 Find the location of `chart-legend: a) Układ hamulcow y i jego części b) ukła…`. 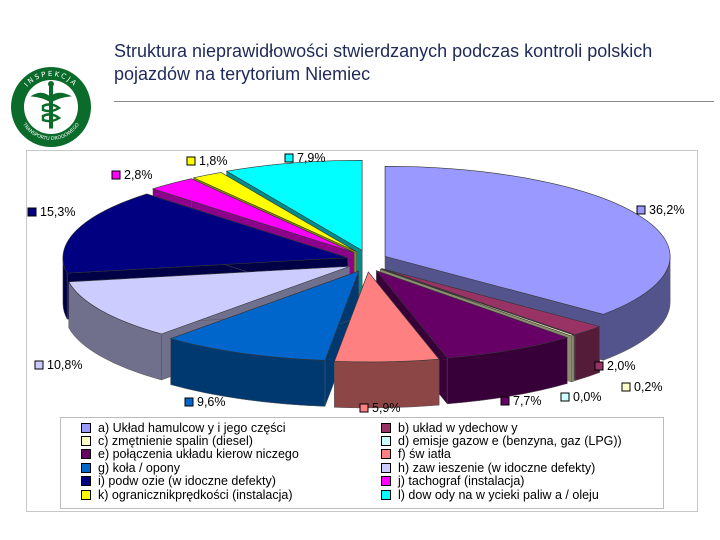

chart-legend: a) Układ hamulcow y i jego części b) ukła… is located at coordinates (362, 463).